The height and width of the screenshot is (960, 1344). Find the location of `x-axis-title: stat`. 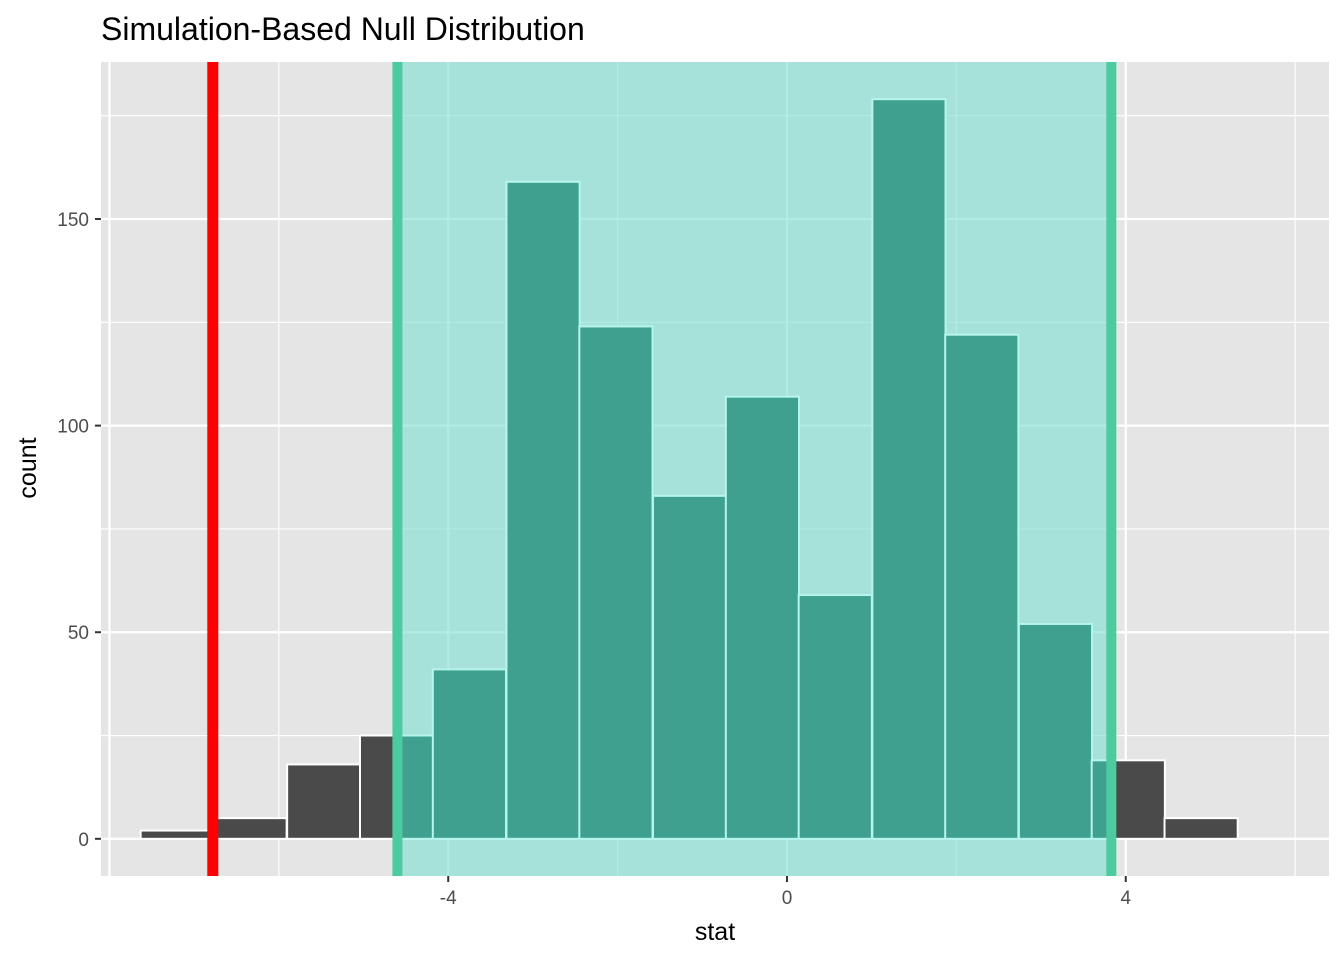

x-axis-title: stat is located at coordinates (715, 932).